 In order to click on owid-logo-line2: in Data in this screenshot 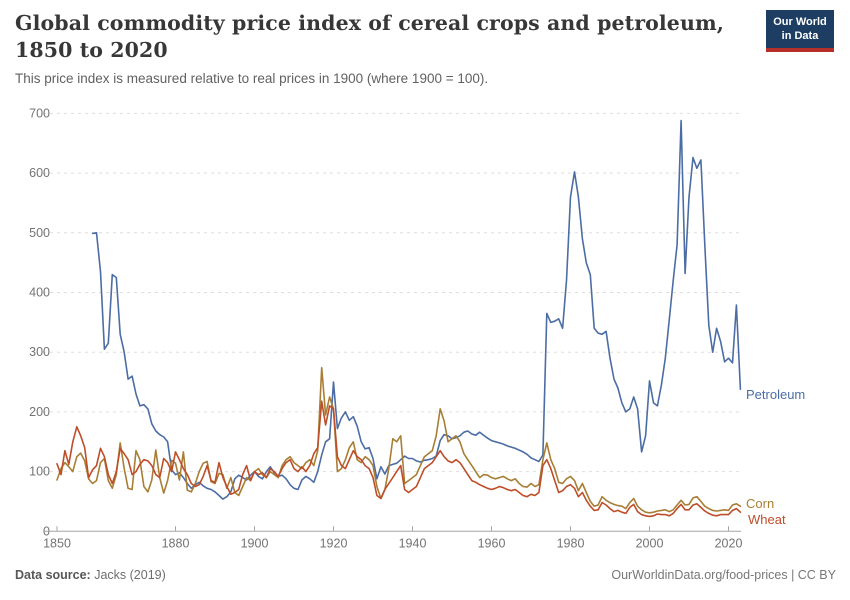, I will do `click(800, 36)`.